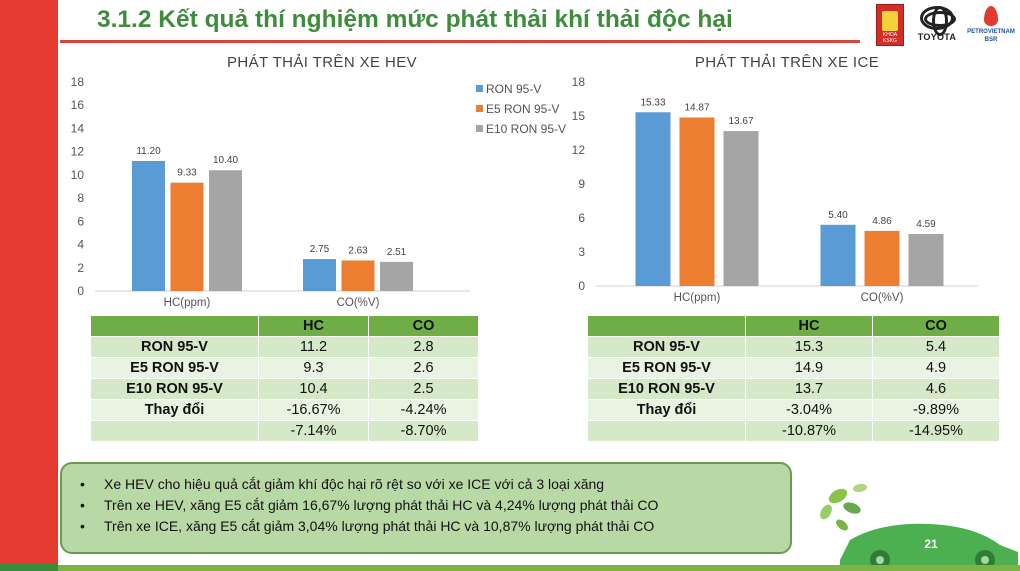 Image resolution: width=1020 pixels, height=571 pixels. What do you see at coordinates (838, 215) in the screenshot?
I see `data-label: 5.40` at bounding box center [838, 215].